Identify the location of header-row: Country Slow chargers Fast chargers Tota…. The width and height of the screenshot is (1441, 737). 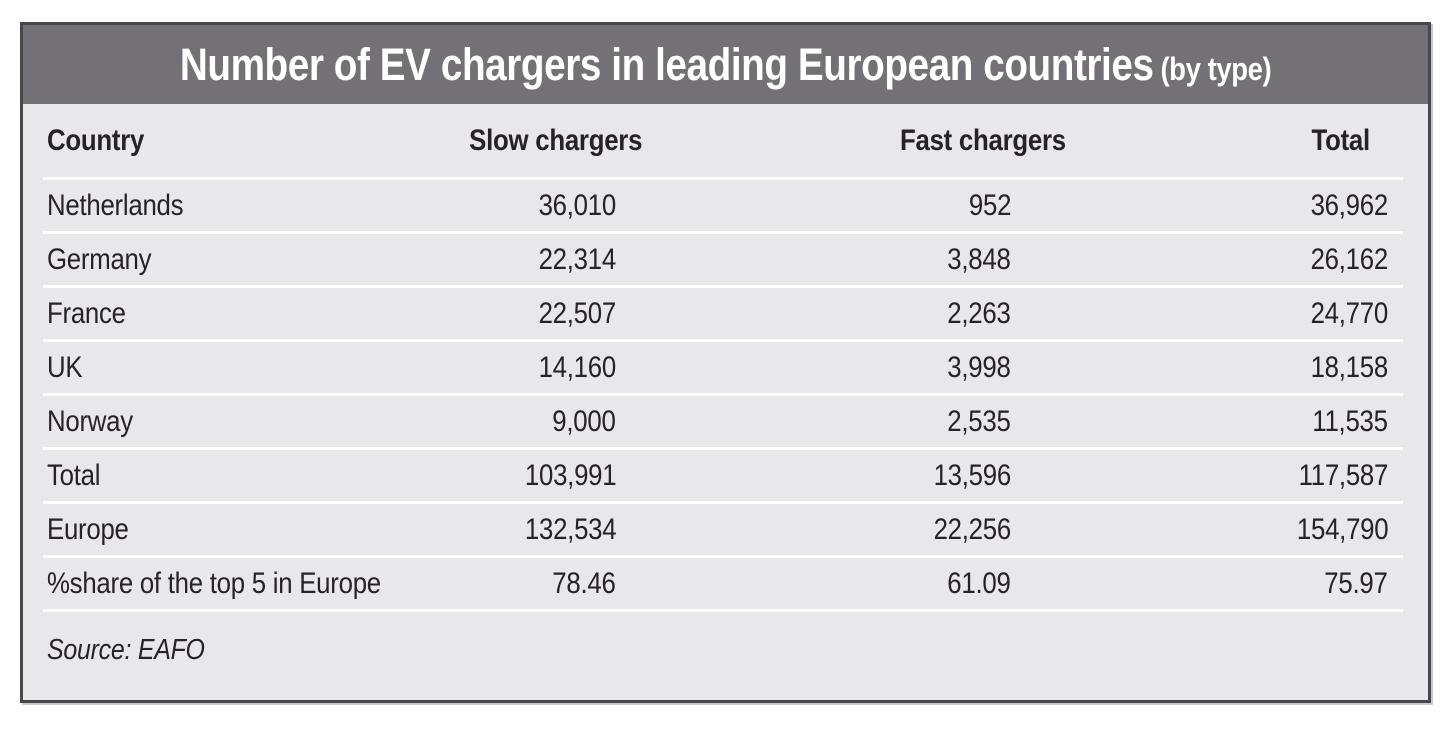
(723, 142).